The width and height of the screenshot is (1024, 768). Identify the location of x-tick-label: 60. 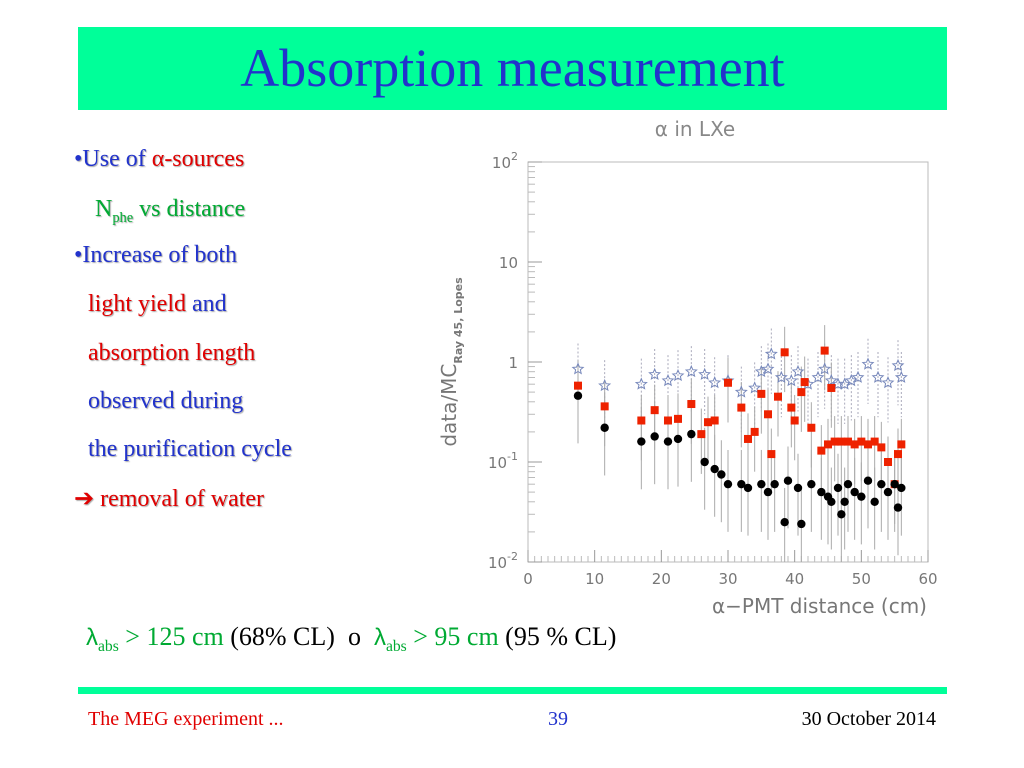
(927, 579).